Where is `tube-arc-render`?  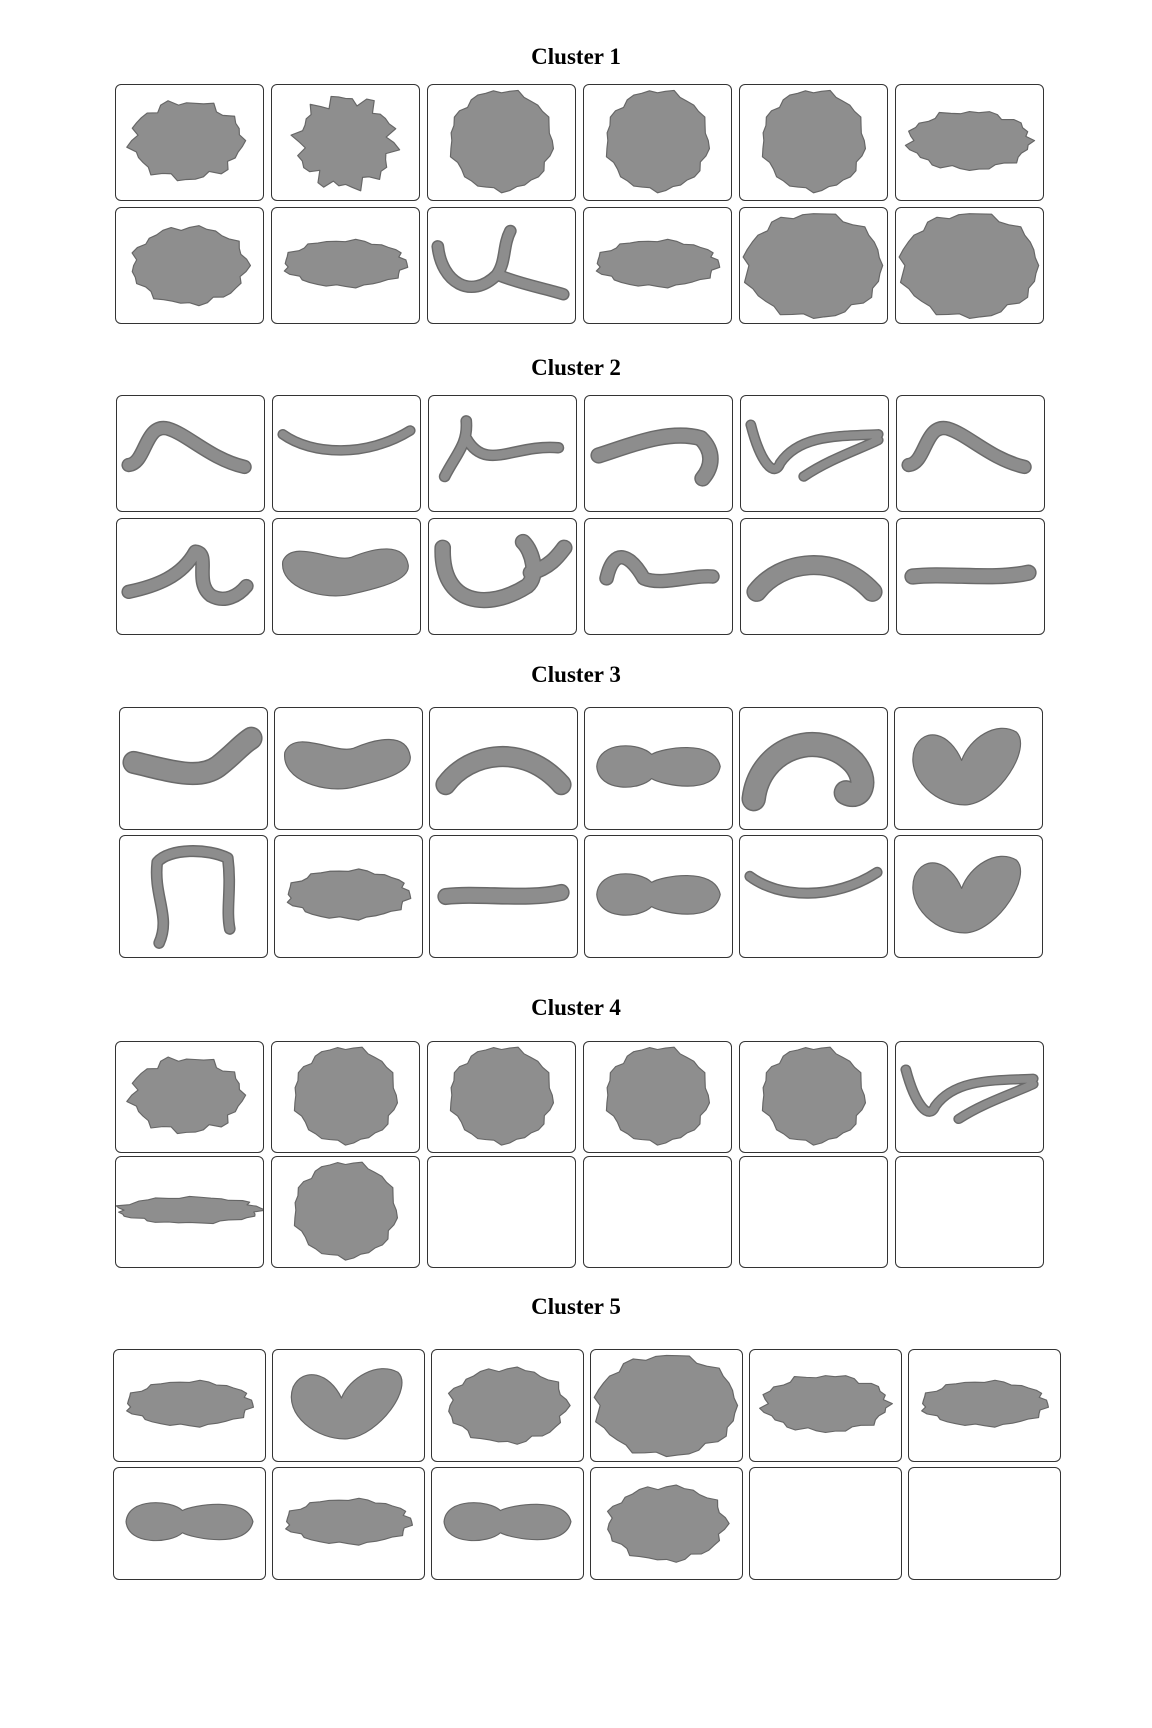
tube-arc-render is located at coordinates (814, 578).